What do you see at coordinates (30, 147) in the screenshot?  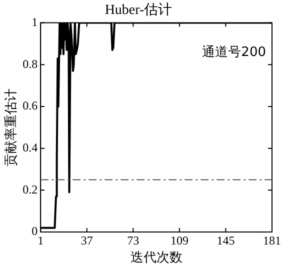 I see `y-tick-label: 0.4` at bounding box center [30, 147].